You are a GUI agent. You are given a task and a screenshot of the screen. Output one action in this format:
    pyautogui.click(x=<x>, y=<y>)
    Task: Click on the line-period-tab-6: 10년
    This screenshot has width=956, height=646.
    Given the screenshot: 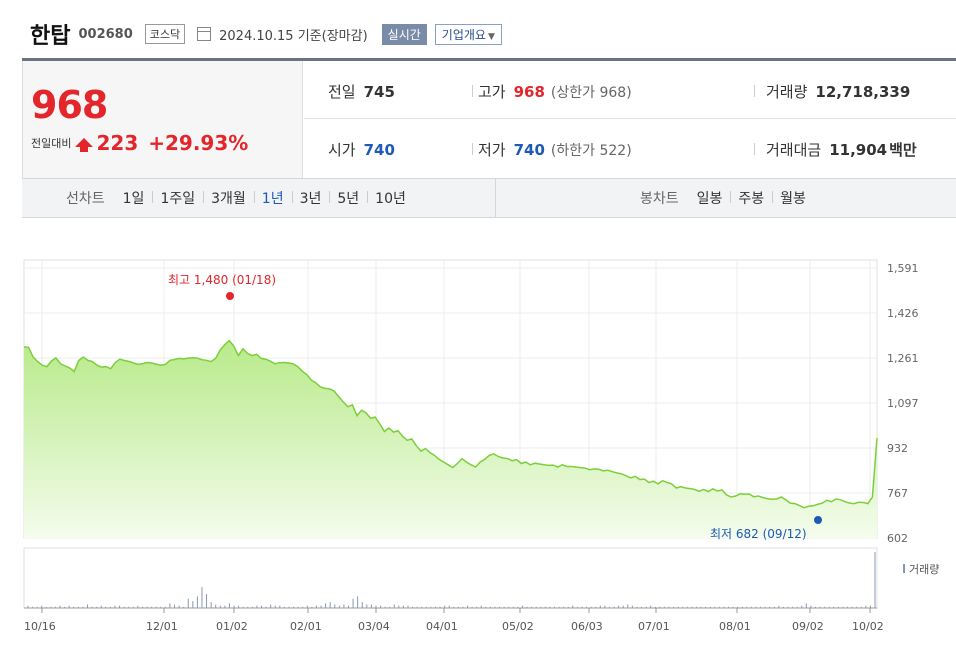 What is the action you would take?
    pyautogui.click(x=390, y=198)
    